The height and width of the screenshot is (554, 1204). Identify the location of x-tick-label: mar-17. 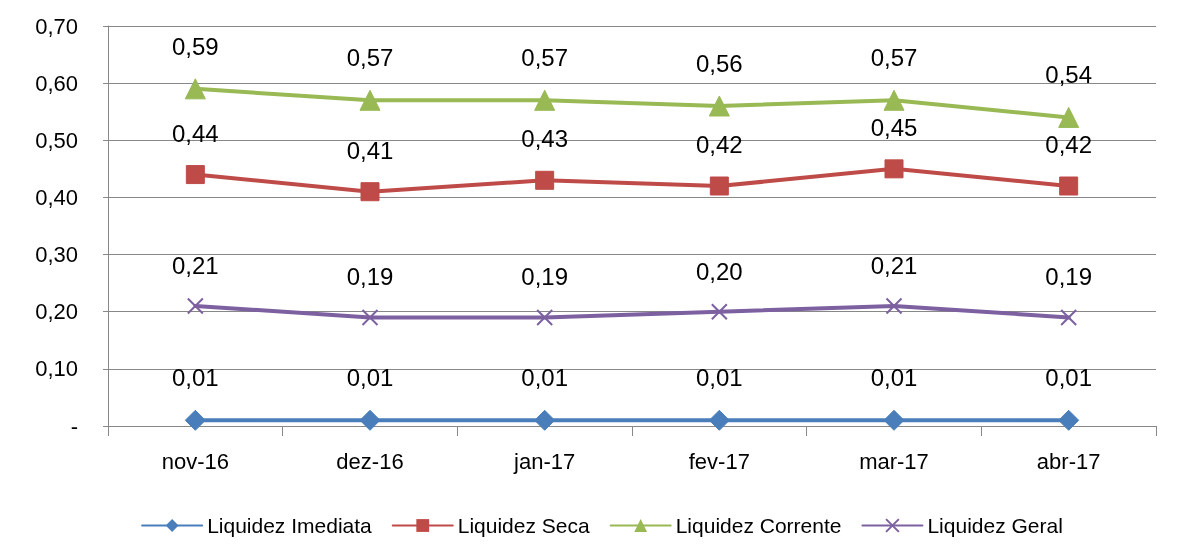
(894, 461).